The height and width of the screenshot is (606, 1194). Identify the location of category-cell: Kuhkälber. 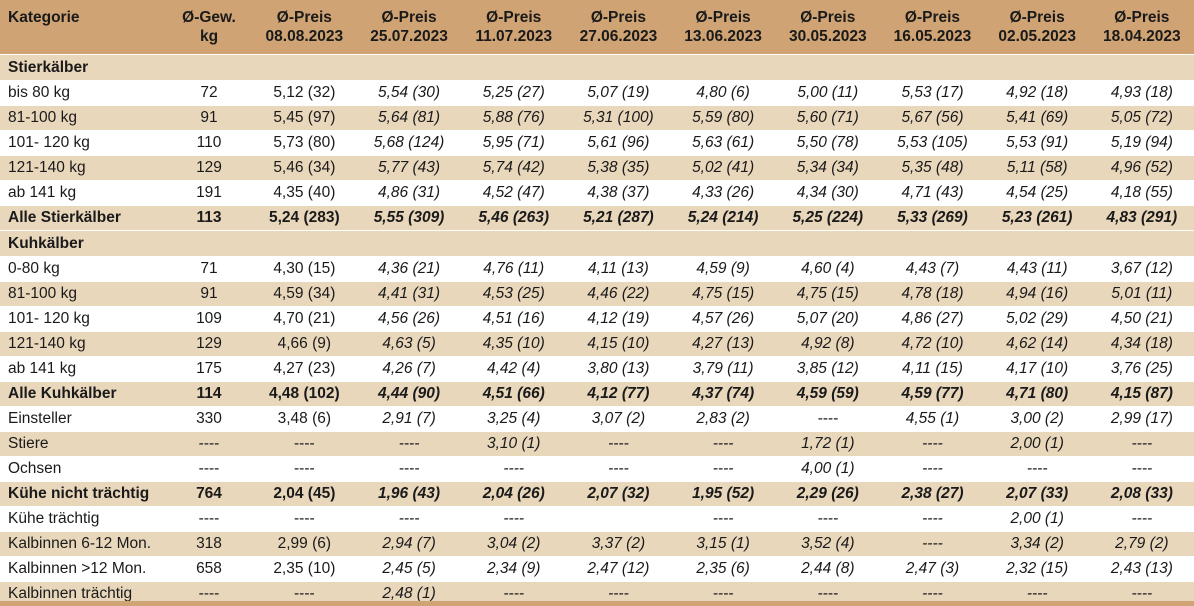
(83, 243).